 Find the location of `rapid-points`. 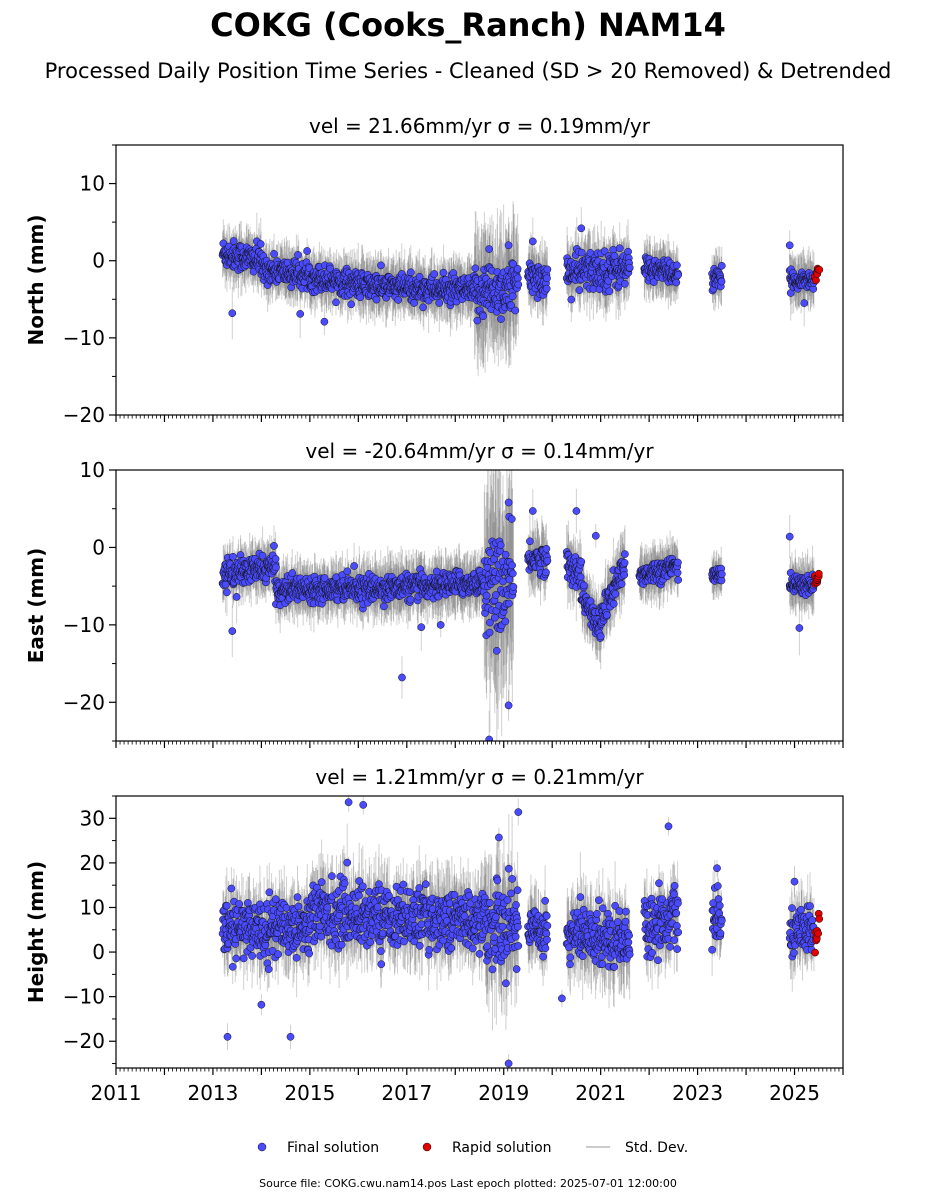

rapid-points is located at coordinates (817, 274).